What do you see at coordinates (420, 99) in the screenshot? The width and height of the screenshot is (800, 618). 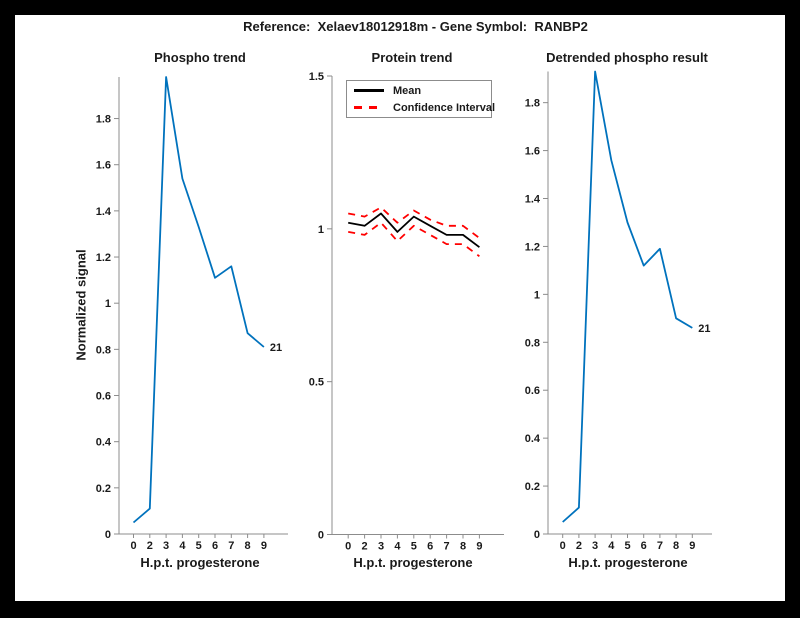 I see `legend-box: Mean Confidence Interval` at bounding box center [420, 99].